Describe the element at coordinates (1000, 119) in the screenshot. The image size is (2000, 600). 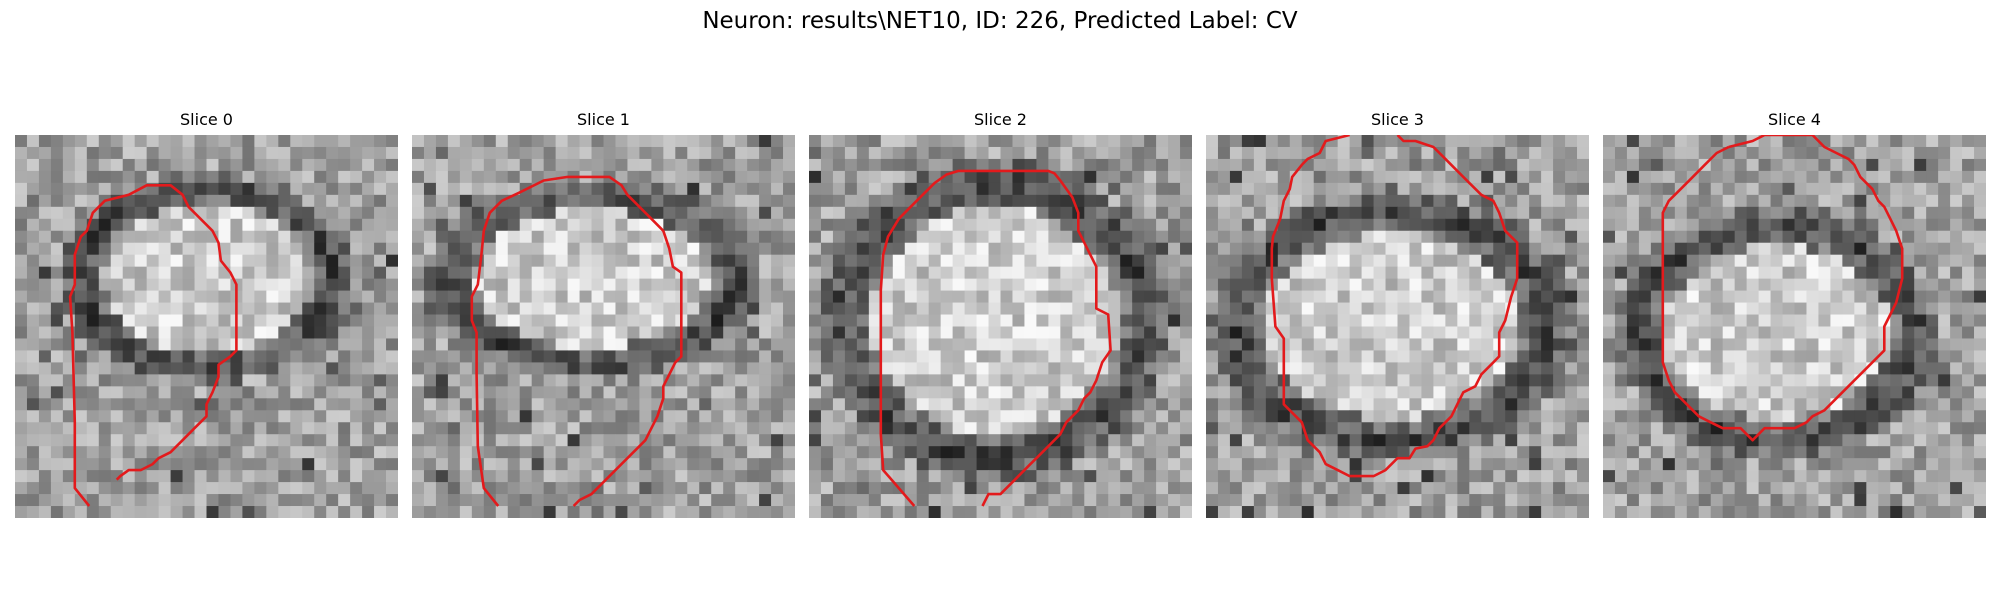
I see `slice-title: Slice 2` at that location.